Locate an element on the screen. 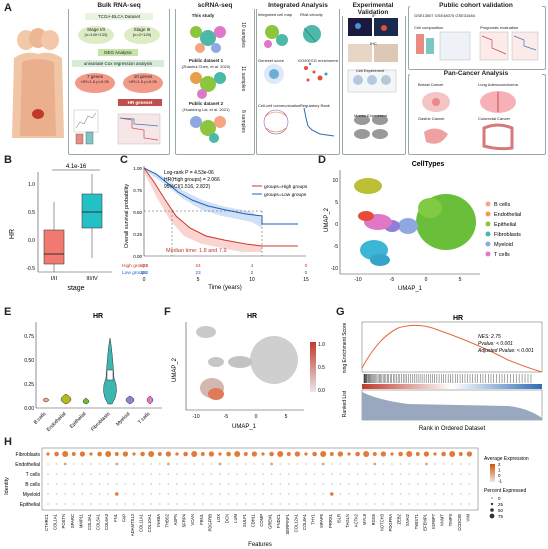 Image resolution: width=548 pixels, height=549 pixels. h-legend-avg: Average Expression is located at coordinates (506, 459).